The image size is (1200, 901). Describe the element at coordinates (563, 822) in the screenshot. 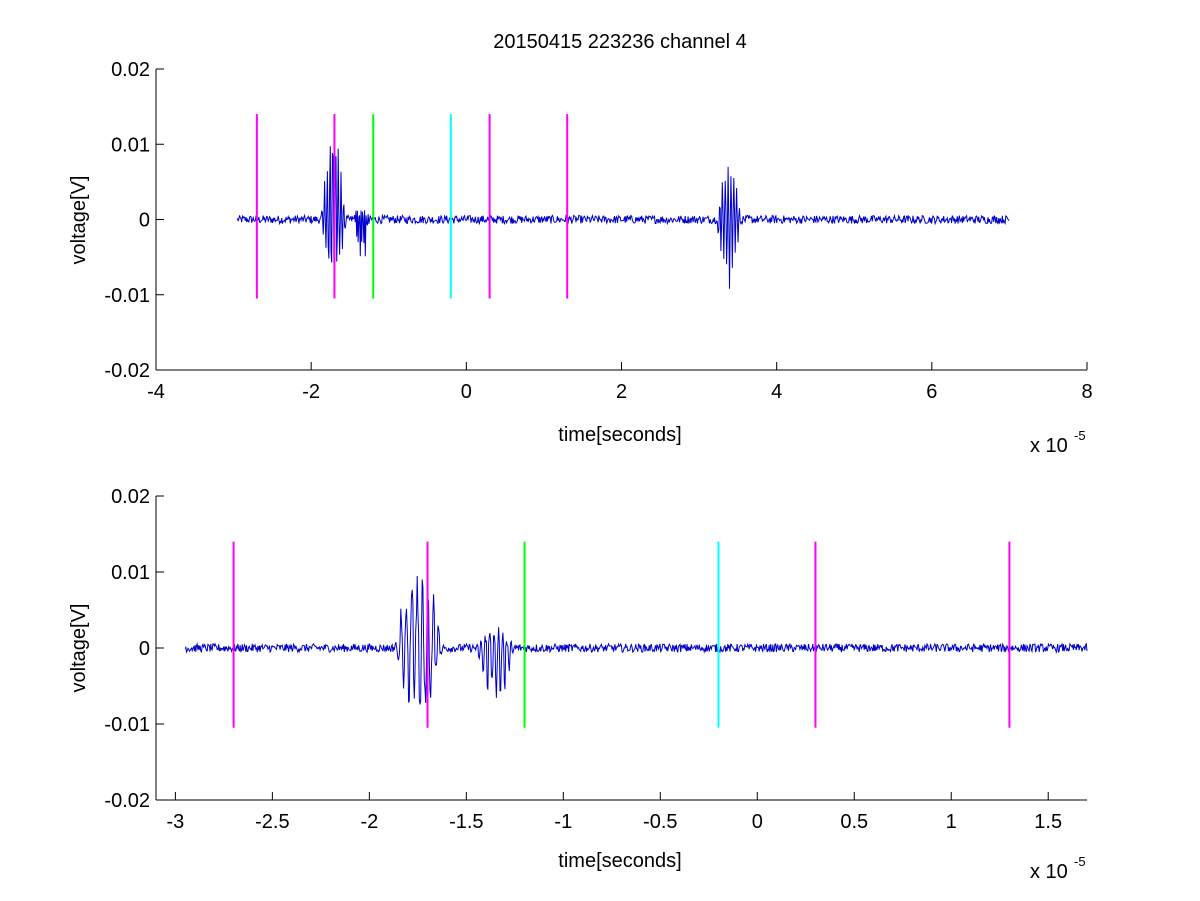

I see `bottom-plot-x-tick-label: -1` at that location.